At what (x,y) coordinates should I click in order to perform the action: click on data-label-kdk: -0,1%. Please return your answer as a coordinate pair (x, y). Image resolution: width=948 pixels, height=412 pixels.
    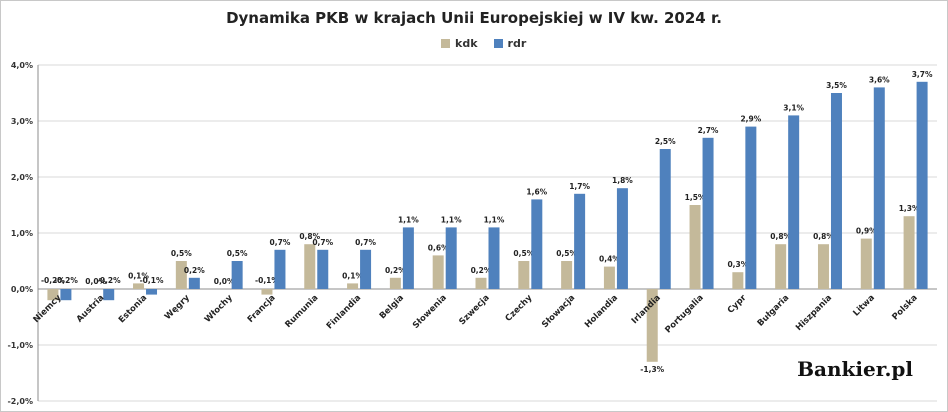
    Looking at the image, I should click on (267, 280).